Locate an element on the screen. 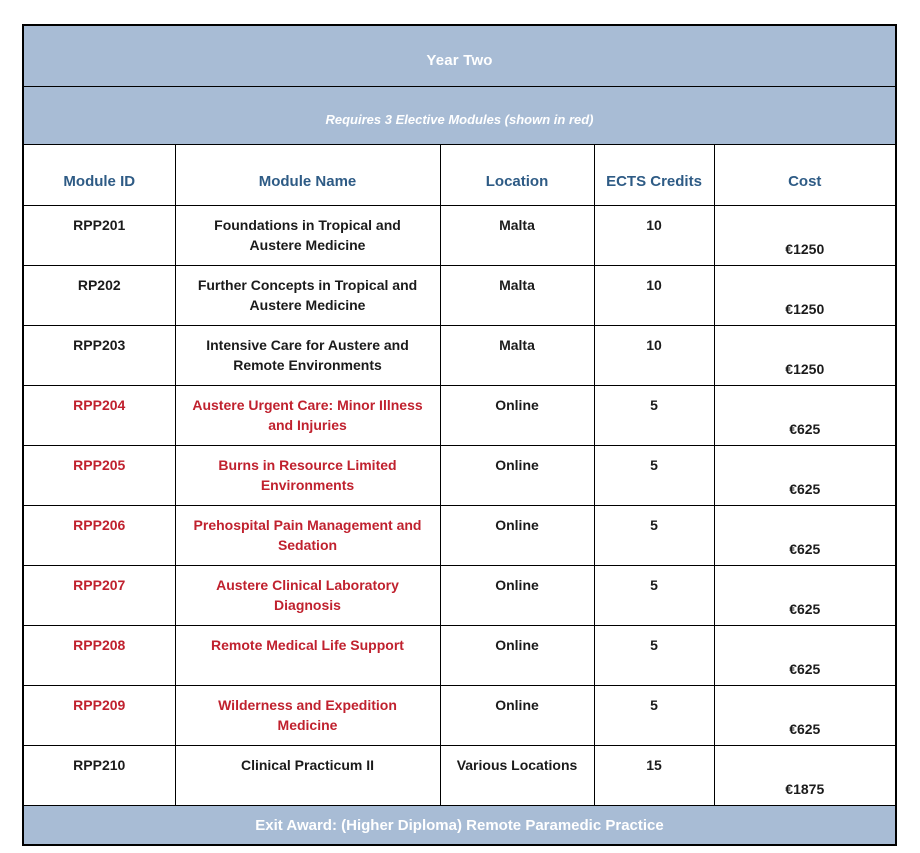 This screenshot has height=853, width=920. module-id-cell: RPP203 is located at coordinates (99, 355).